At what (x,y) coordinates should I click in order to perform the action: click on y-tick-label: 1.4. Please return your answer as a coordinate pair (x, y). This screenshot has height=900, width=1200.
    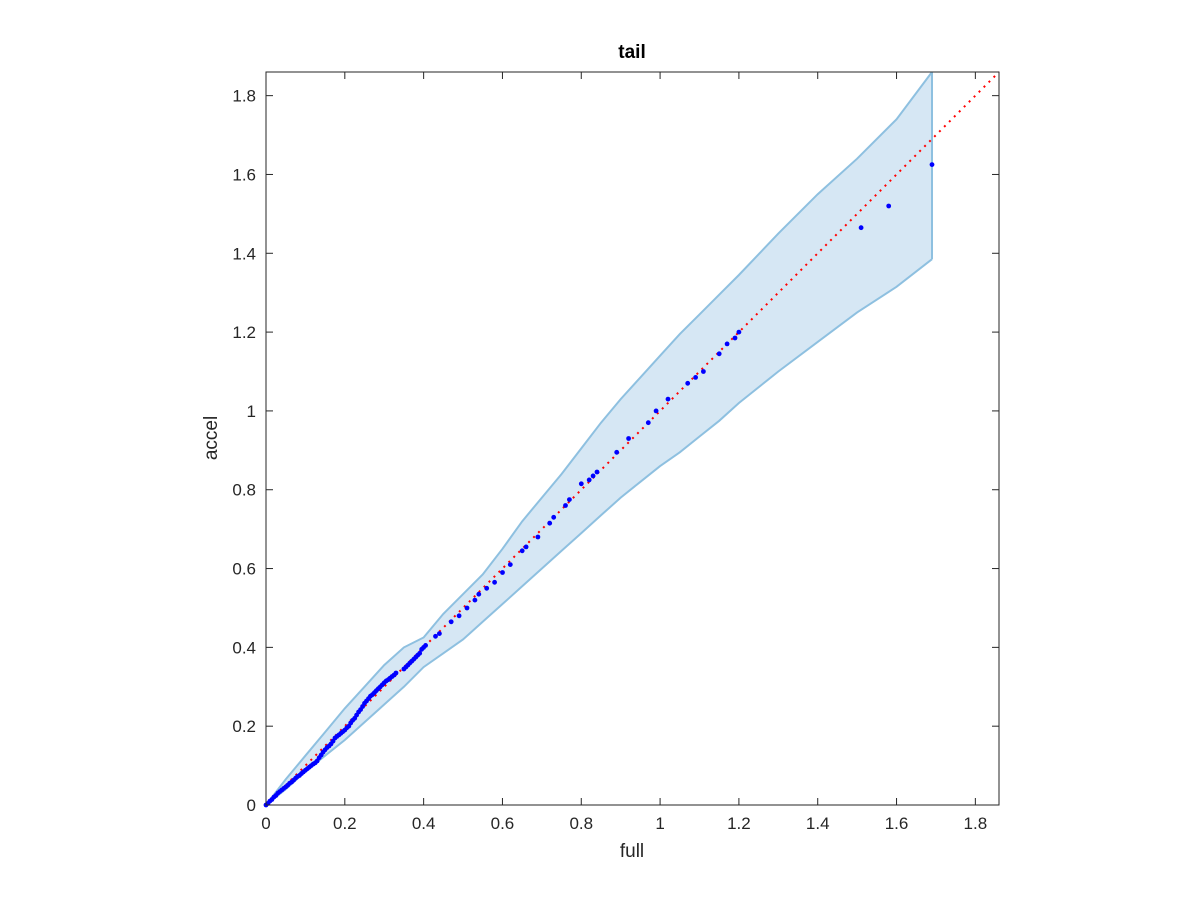
    Looking at the image, I should click on (244, 253).